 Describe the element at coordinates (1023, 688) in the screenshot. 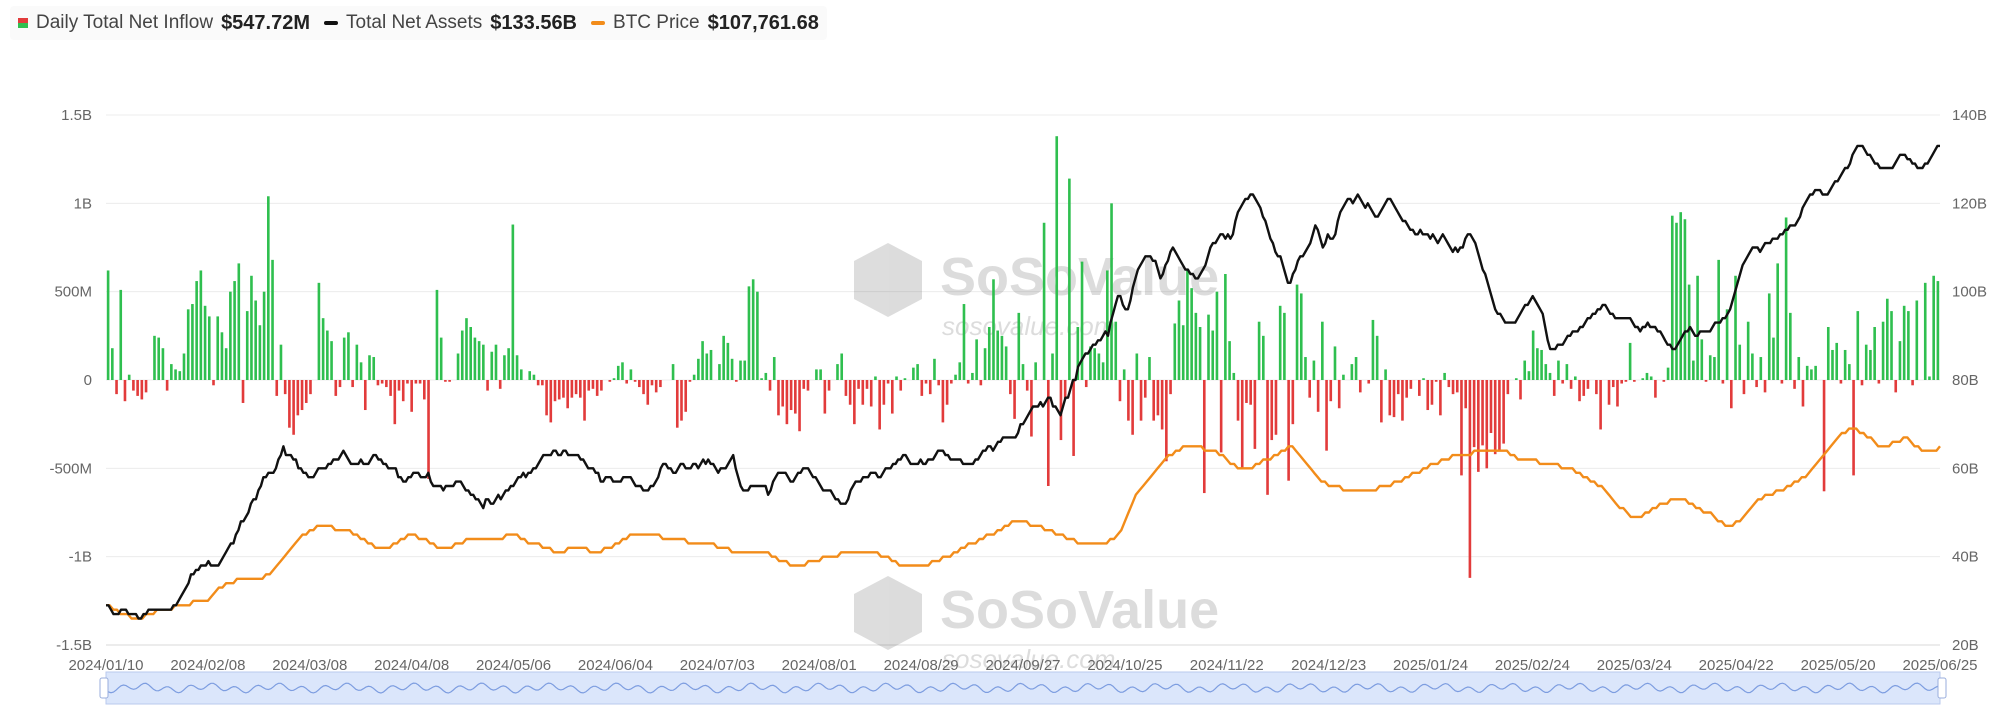

I see `zoom-slider` at that location.